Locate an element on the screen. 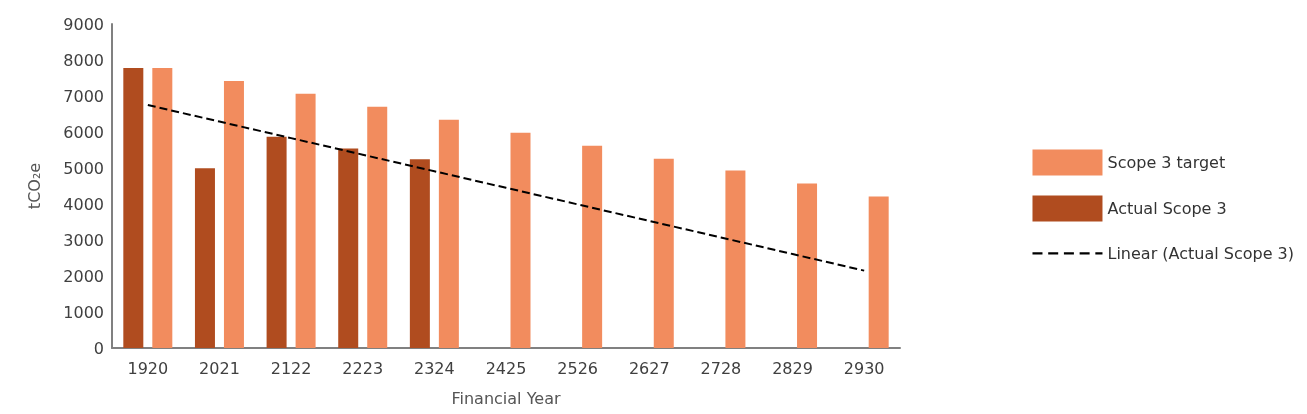  y-tick-label: 7000 is located at coordinates (83, 96).